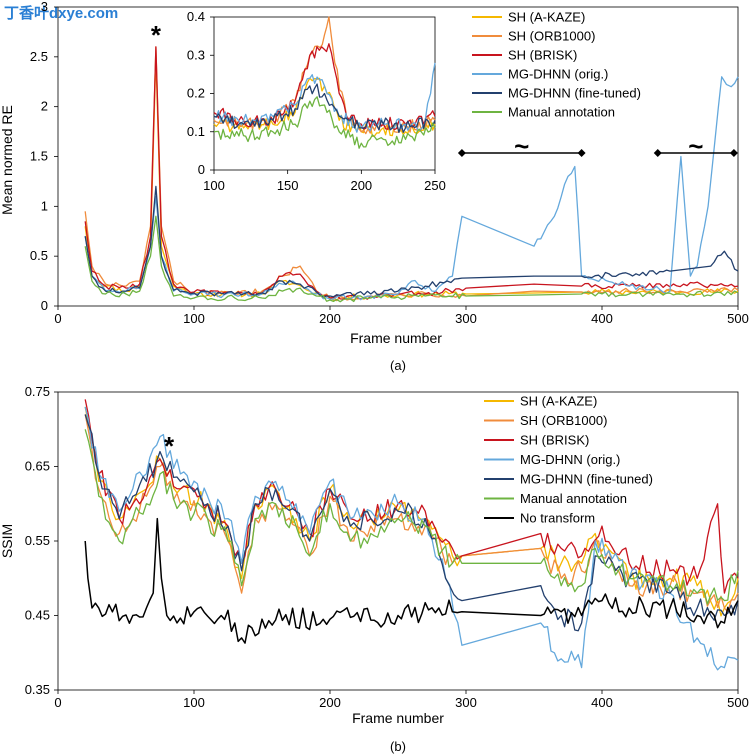 This screenshot has height=756, width=749. What do you see at coordinates (7, 160) in the screenshot?
I see `chart-a-ylabel: Mean normed RE` at bounding box center [7, 160].